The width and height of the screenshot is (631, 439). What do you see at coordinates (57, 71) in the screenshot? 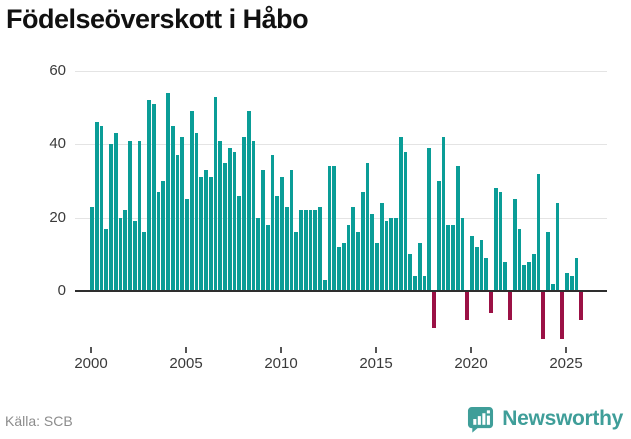
I see `y-axis-tick-label: 60` at bounding box center [57, 71].